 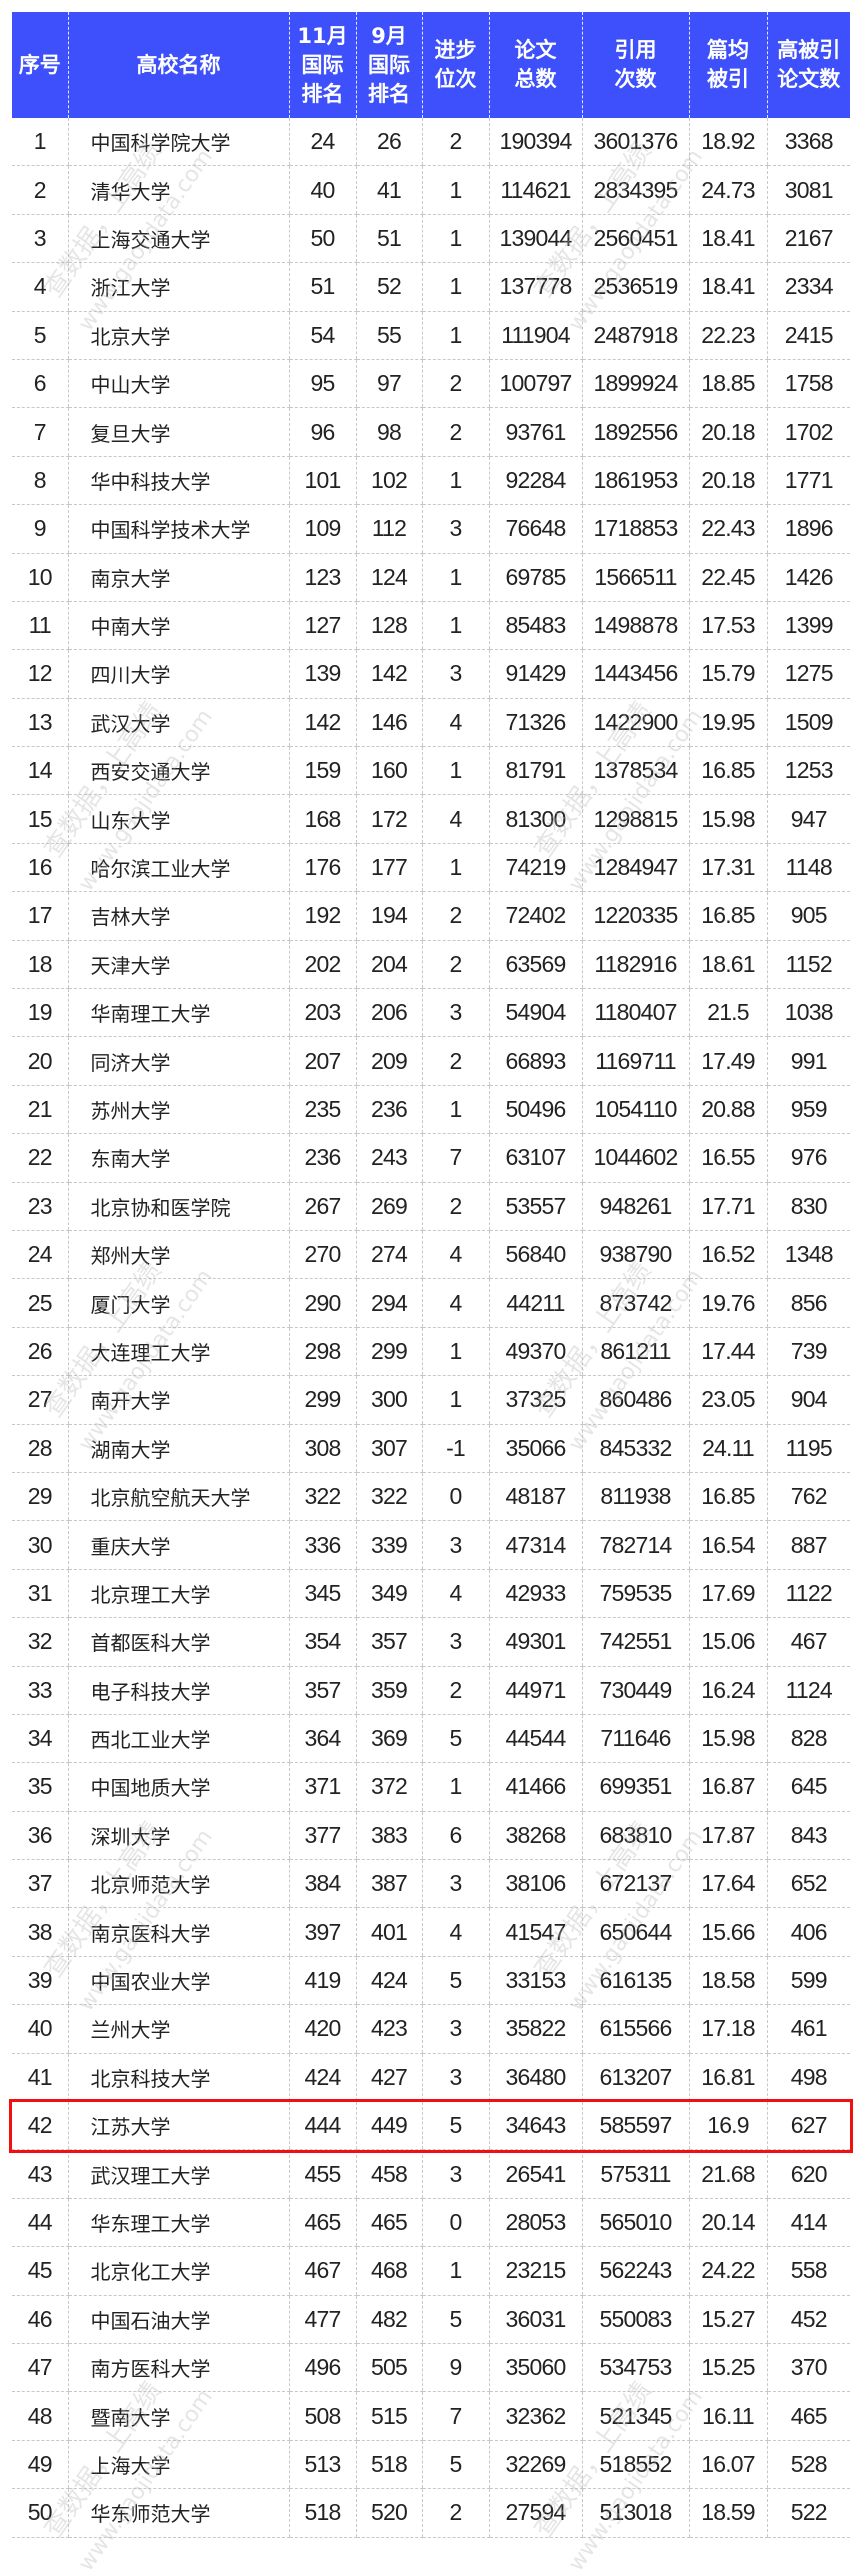 I want to click on cell-avg-citations: 15.79, so click(x=727, y=674).